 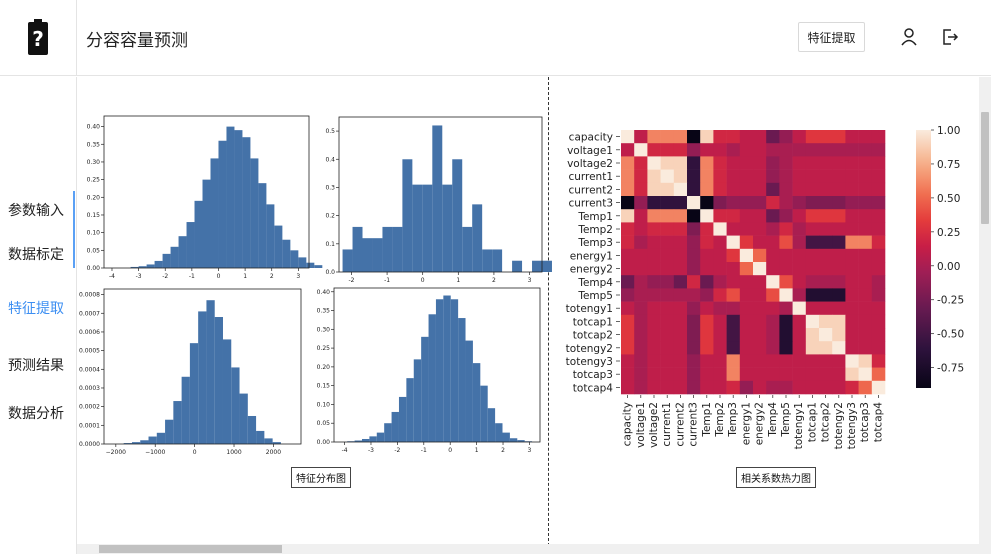 I want to click on sidebar-item-prediction-result: 预测结果, so click(x=36, y=366).